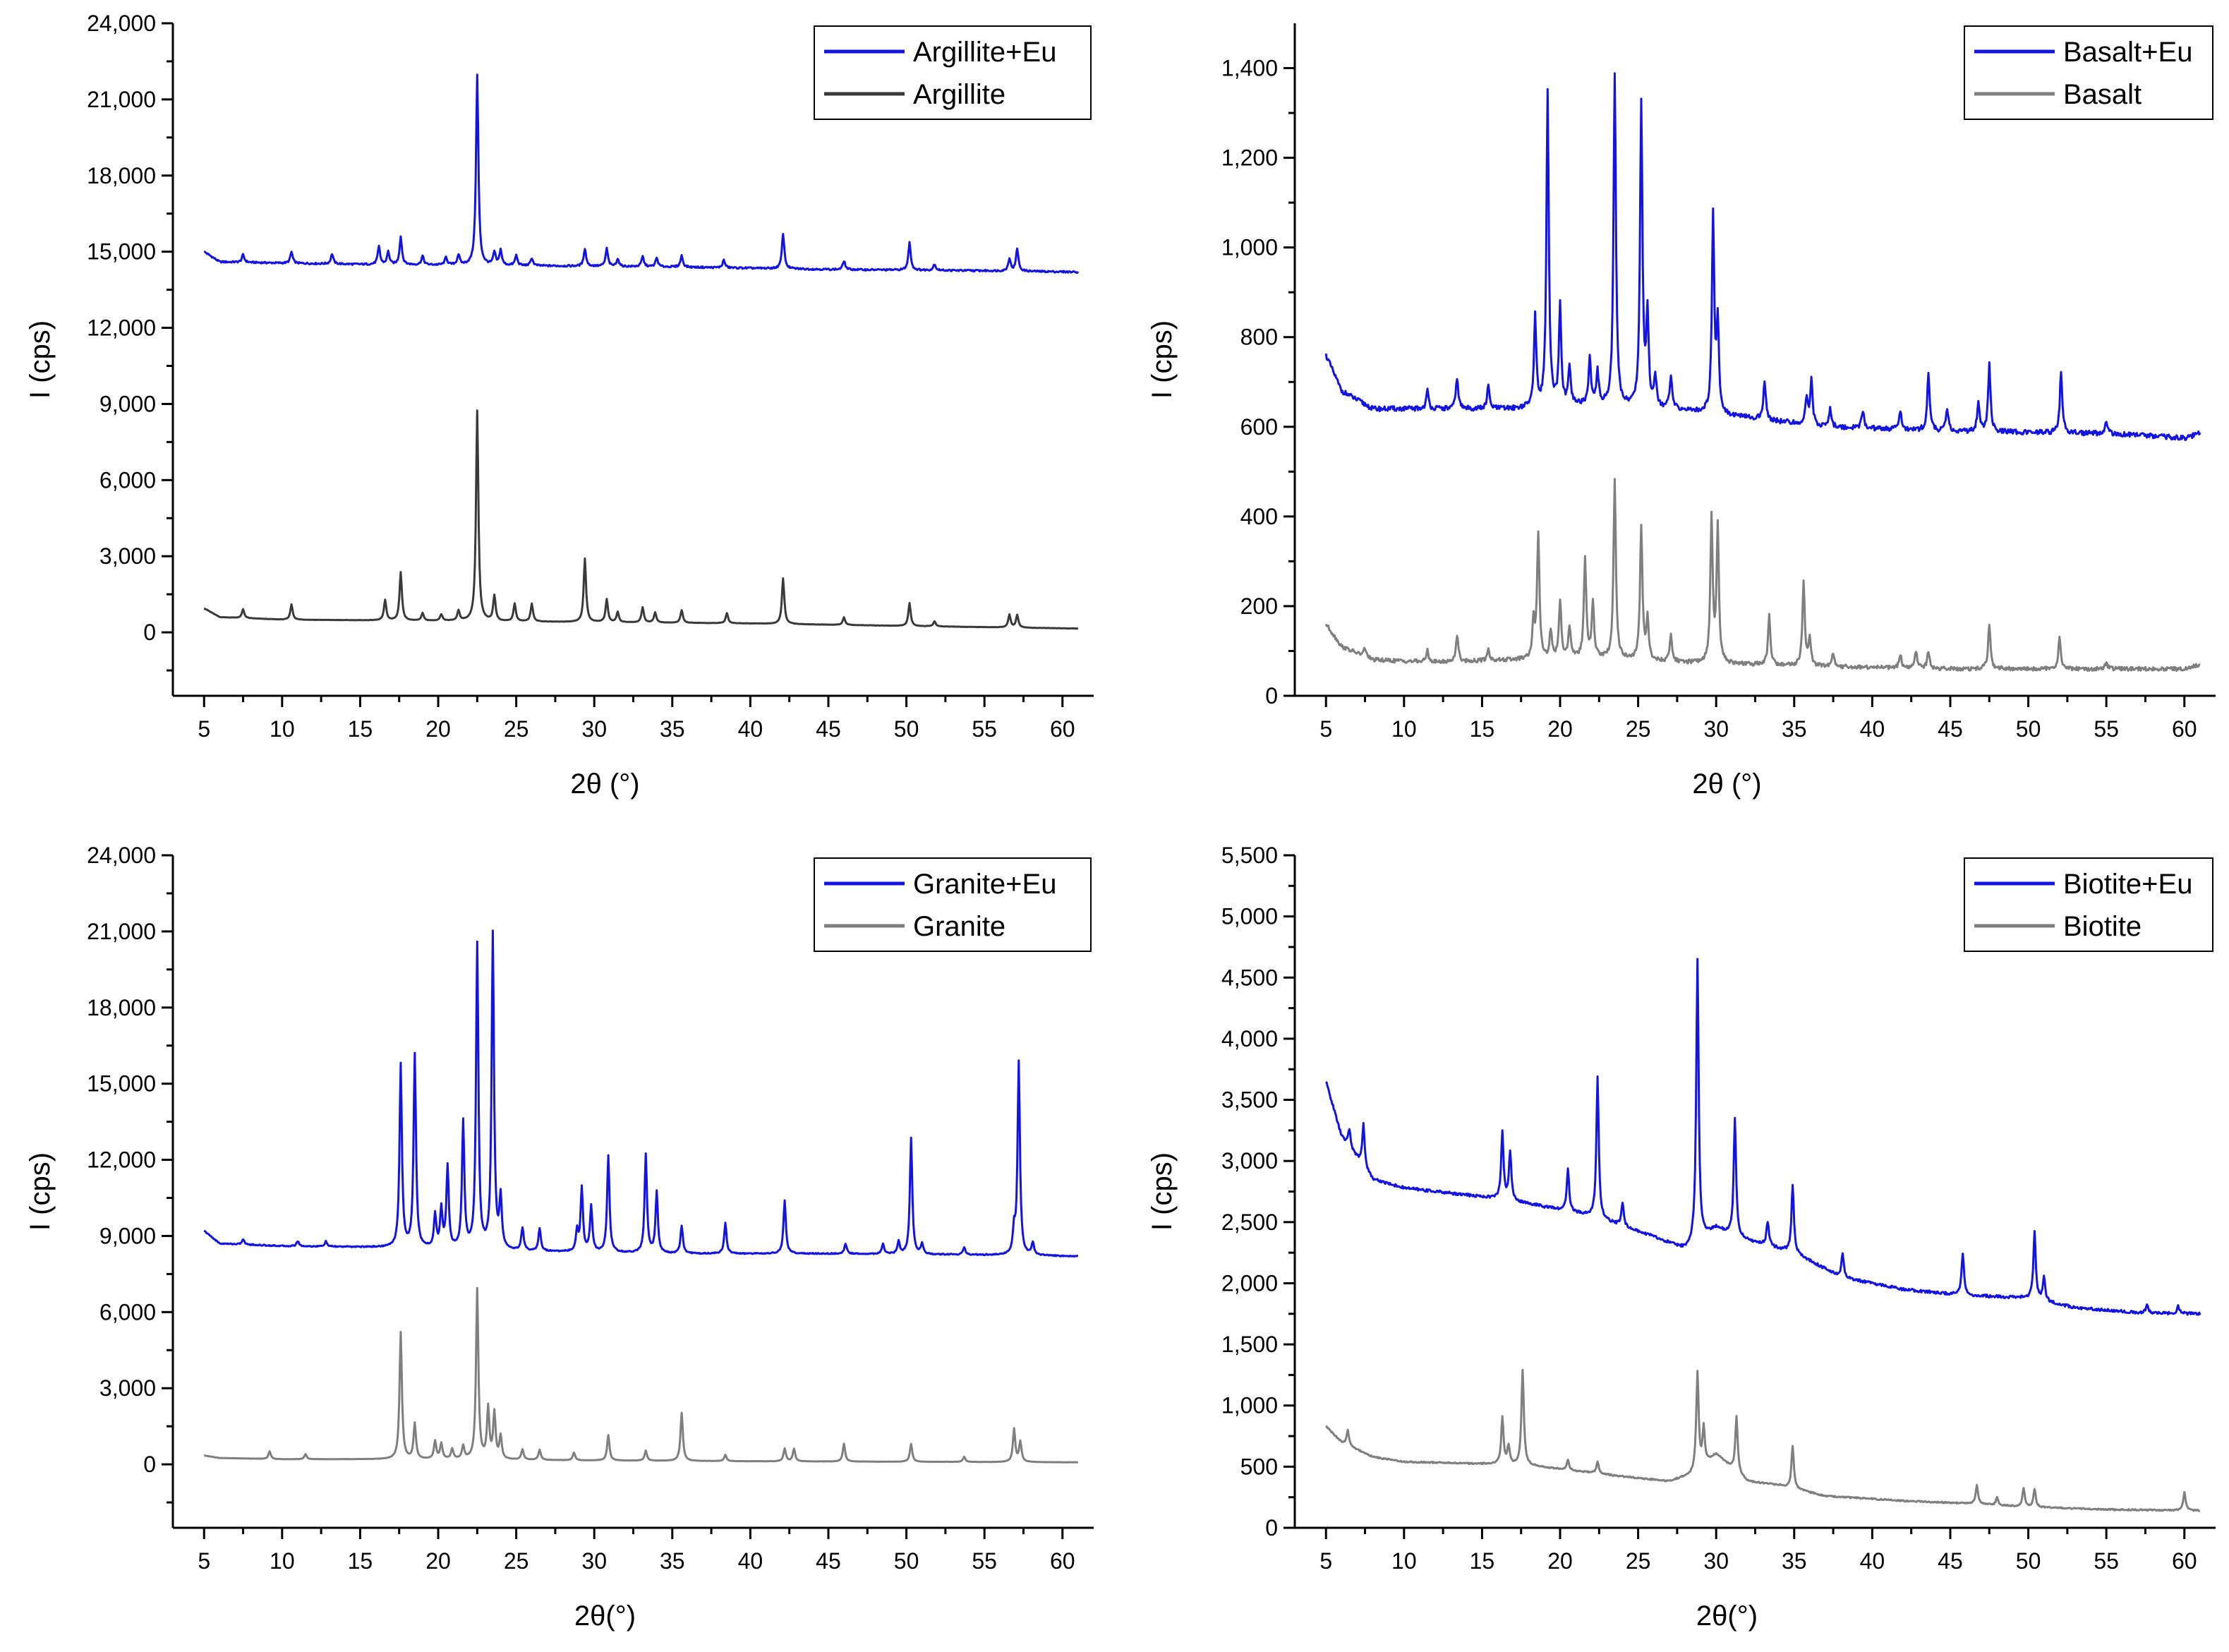 This screenshot has width=2229, height=1652. What do you see at coordinates (959, 95) in the screenshot?
I see `legend-label: Argillite` at bounding box center [959, 95].